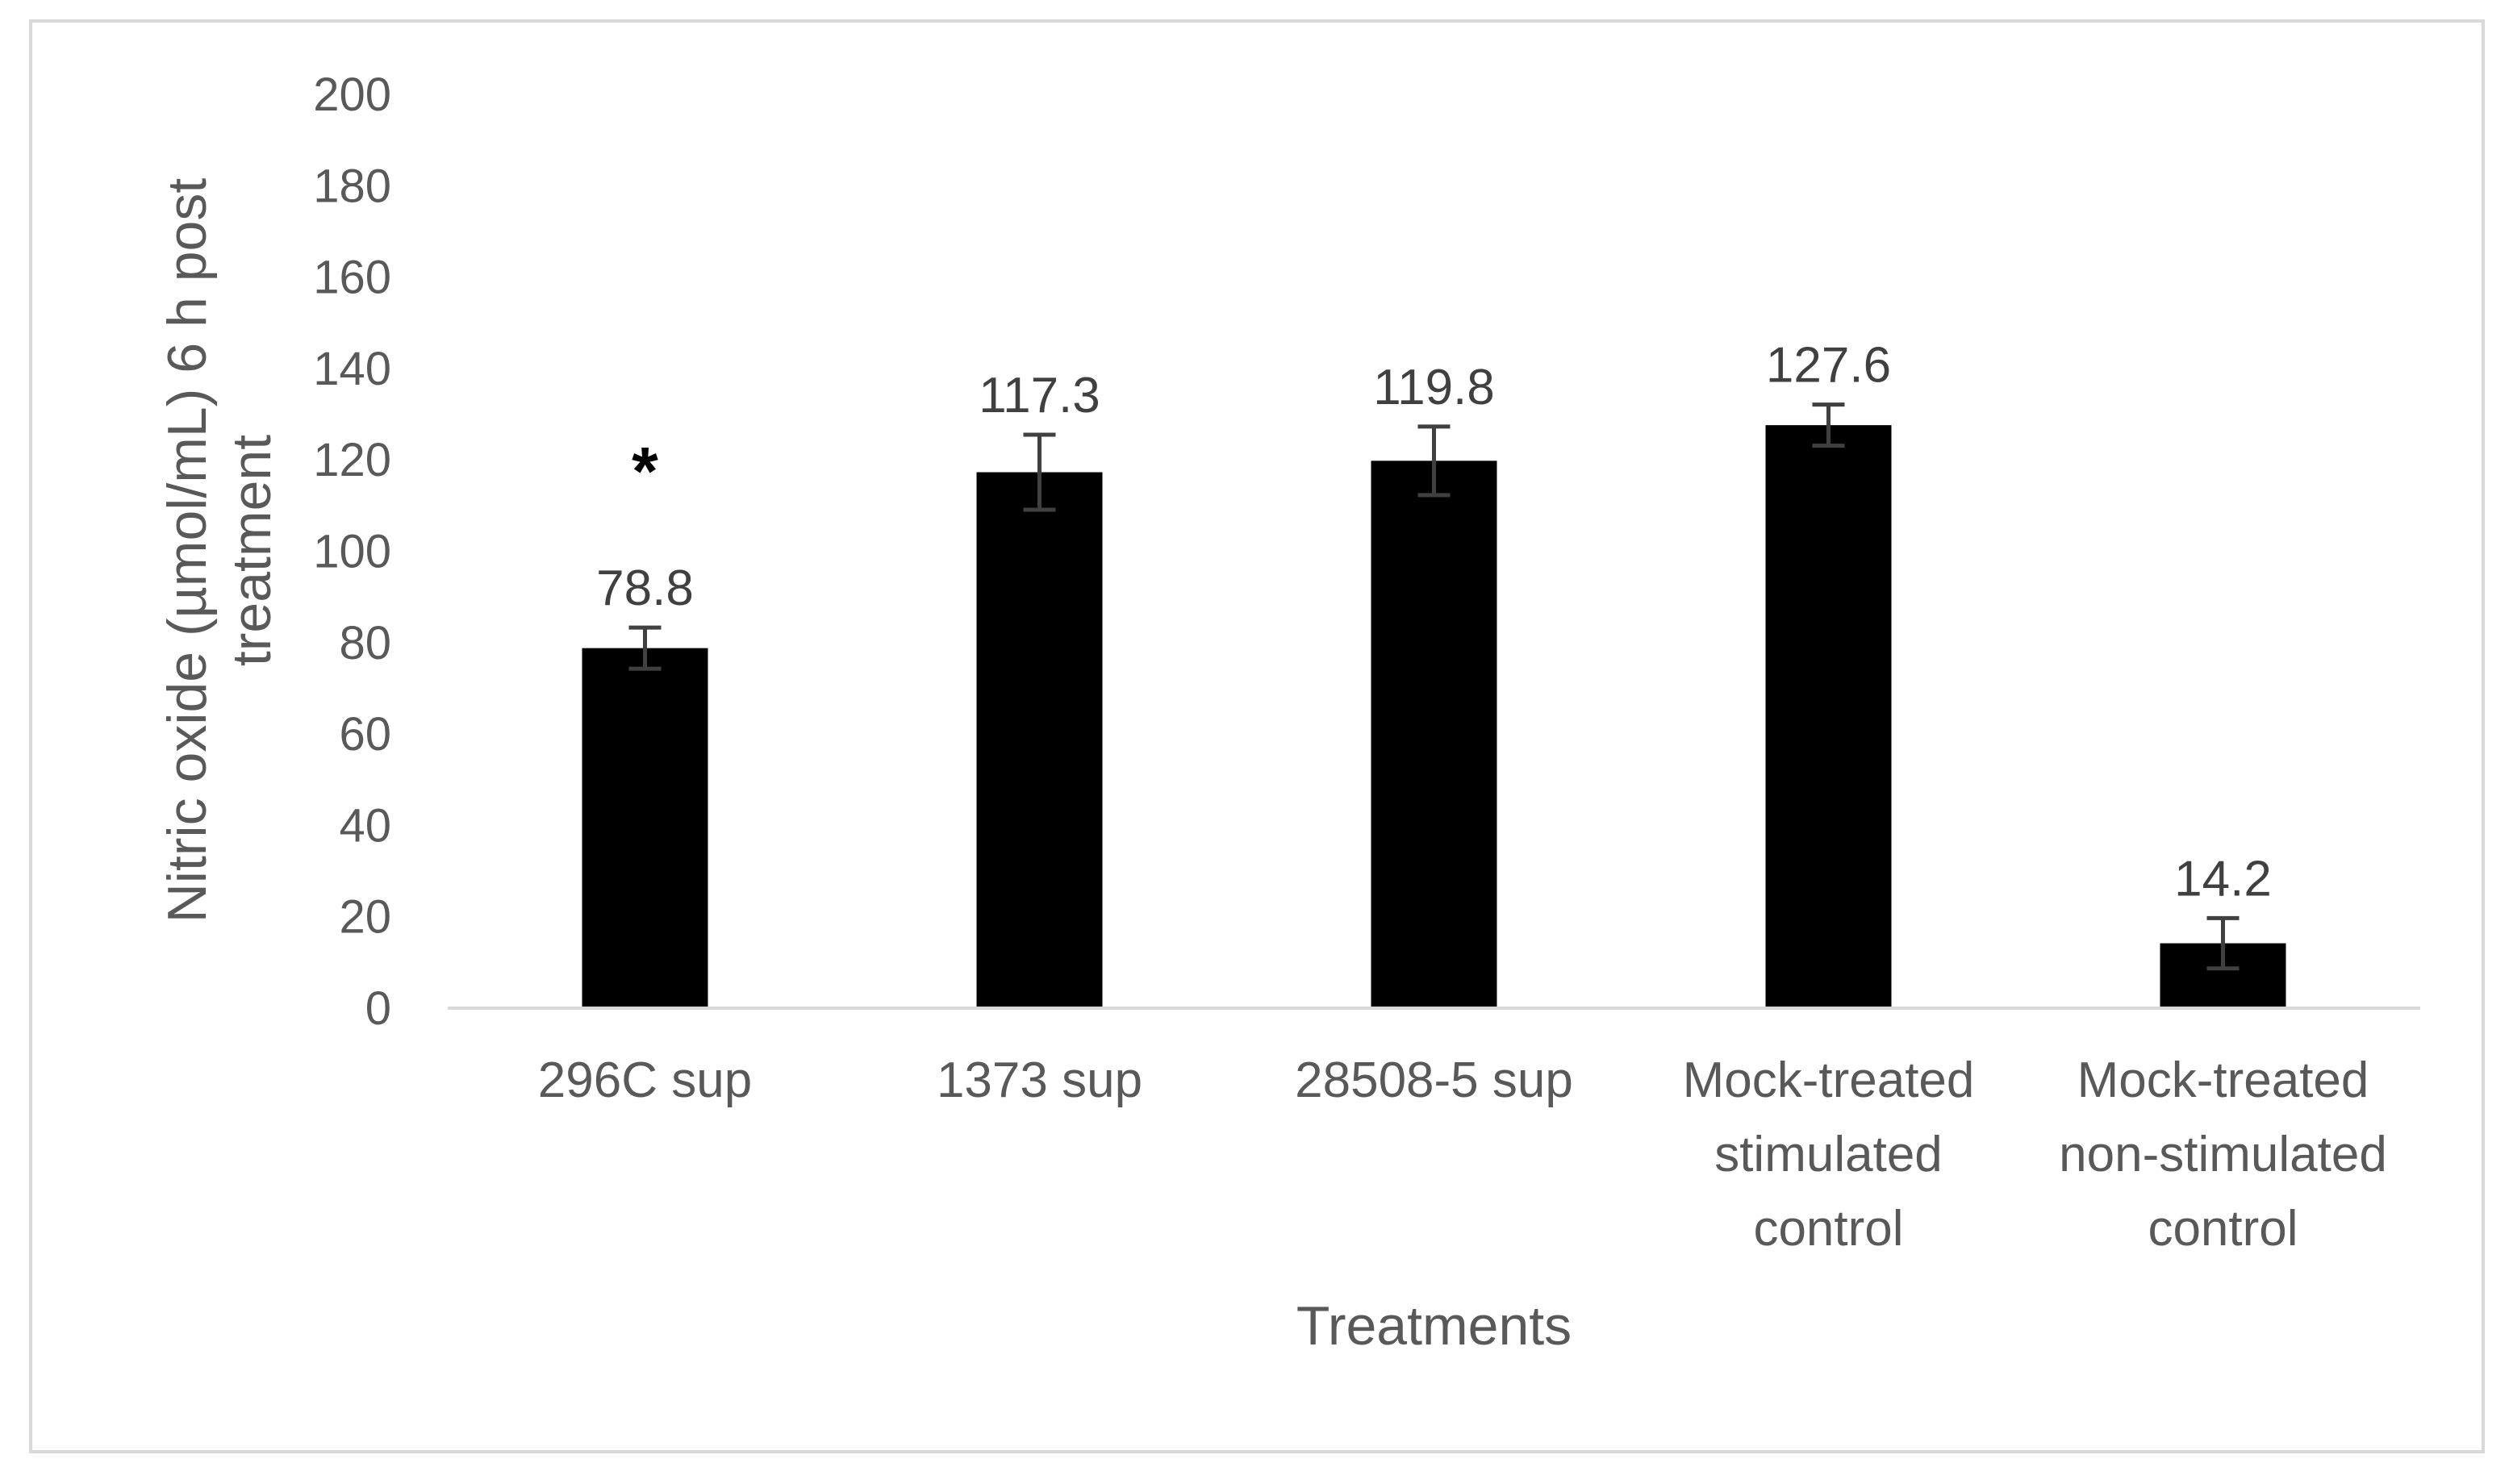 This screenshot has height=1484, width=2513. Describe the element at coordinates (645, 1080) in the screenshot. I see `x-category-label: 296C sup` at that location.